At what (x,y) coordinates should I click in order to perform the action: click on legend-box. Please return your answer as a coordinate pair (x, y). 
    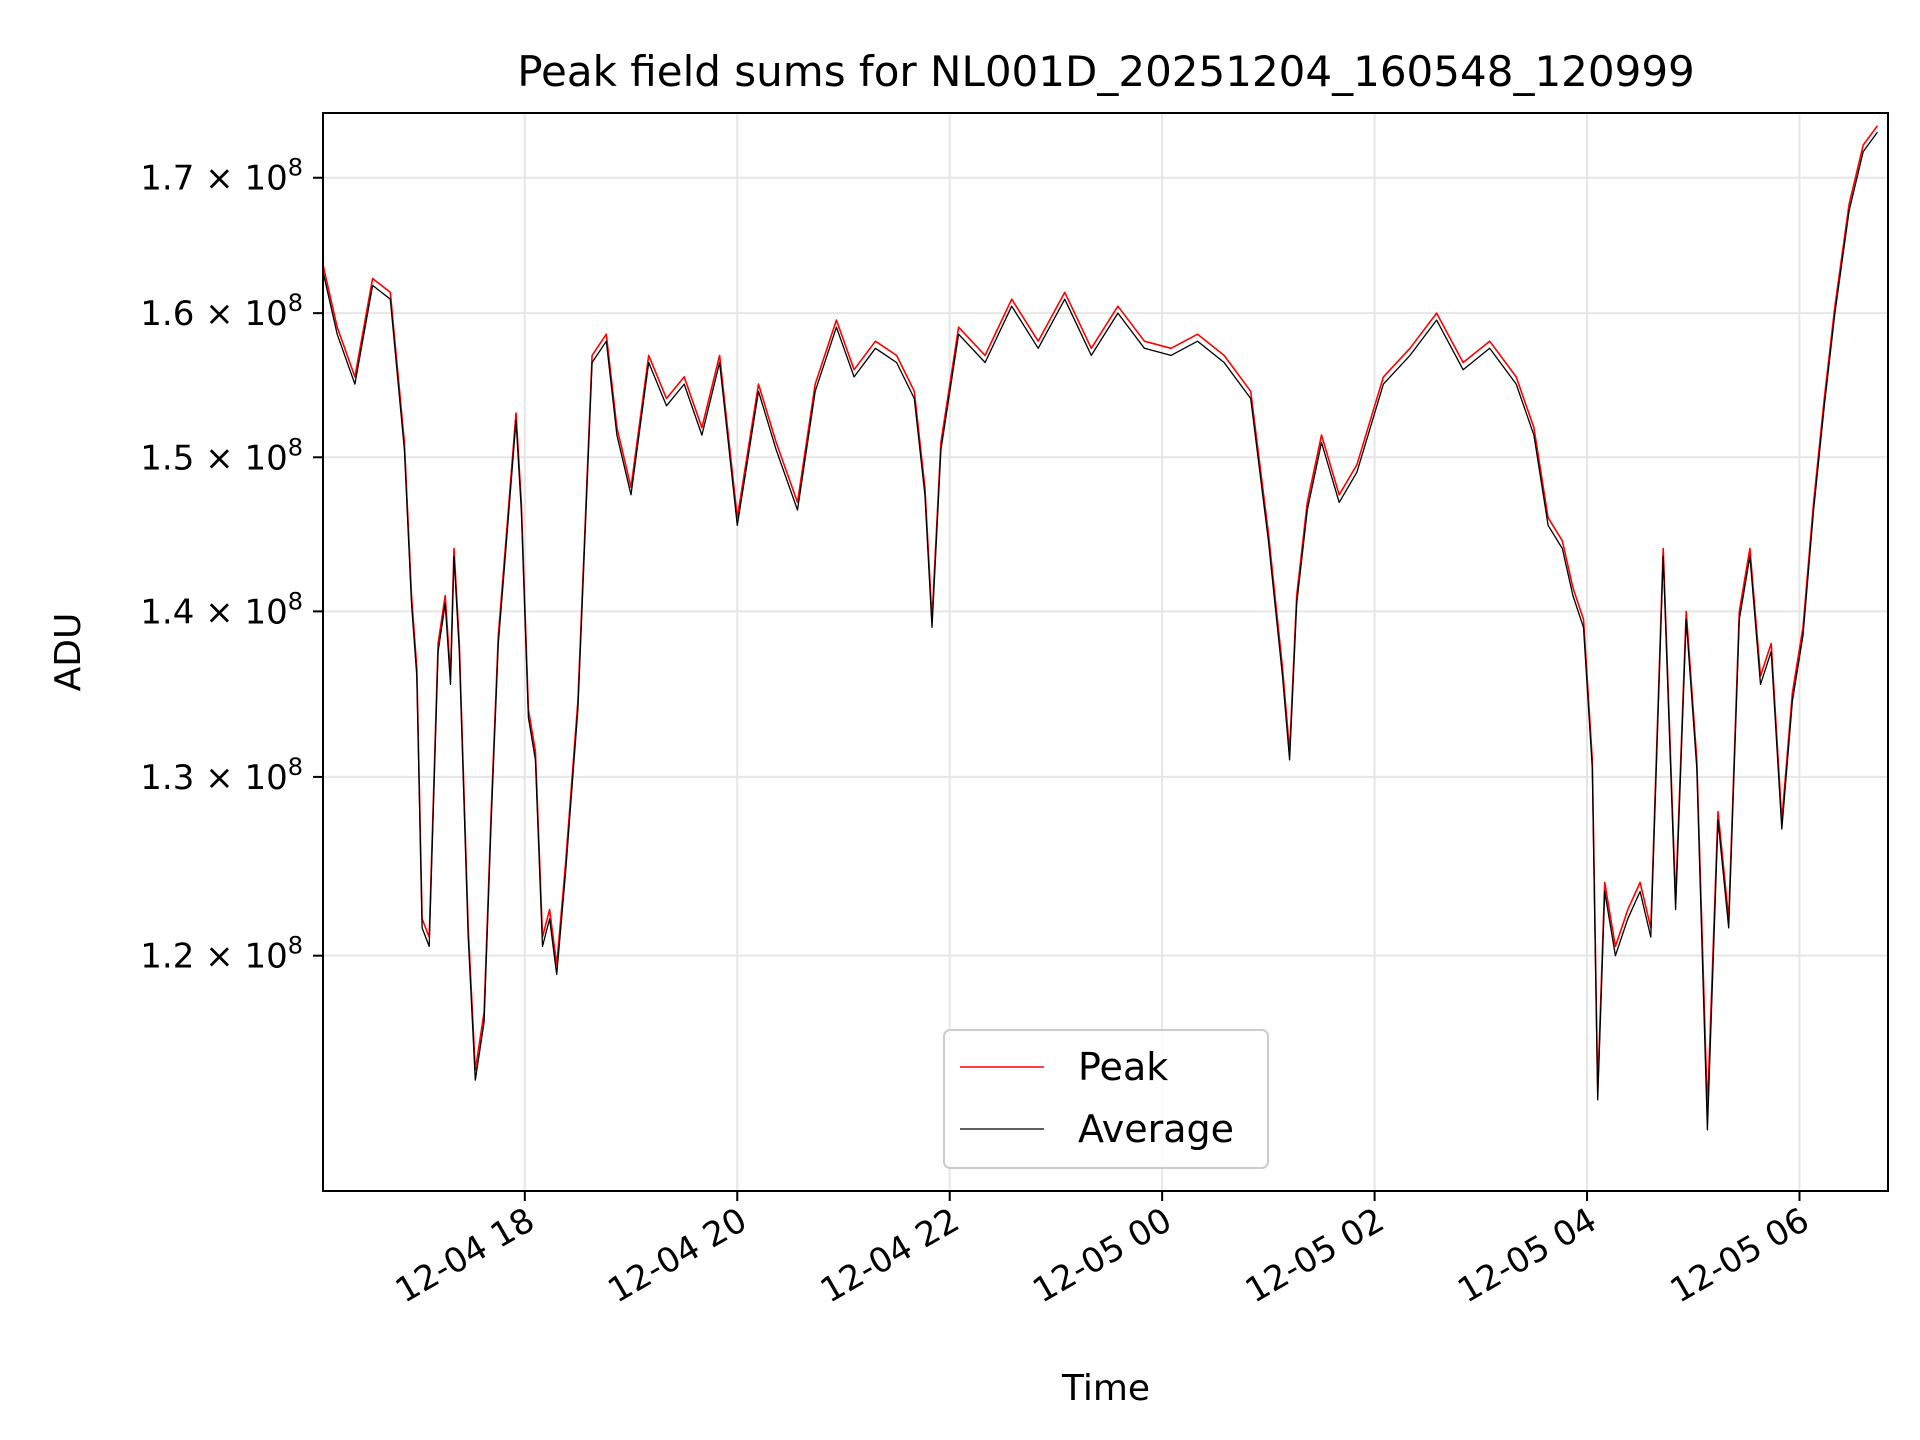
    Looking at the image, I should click on (1106, 1099).